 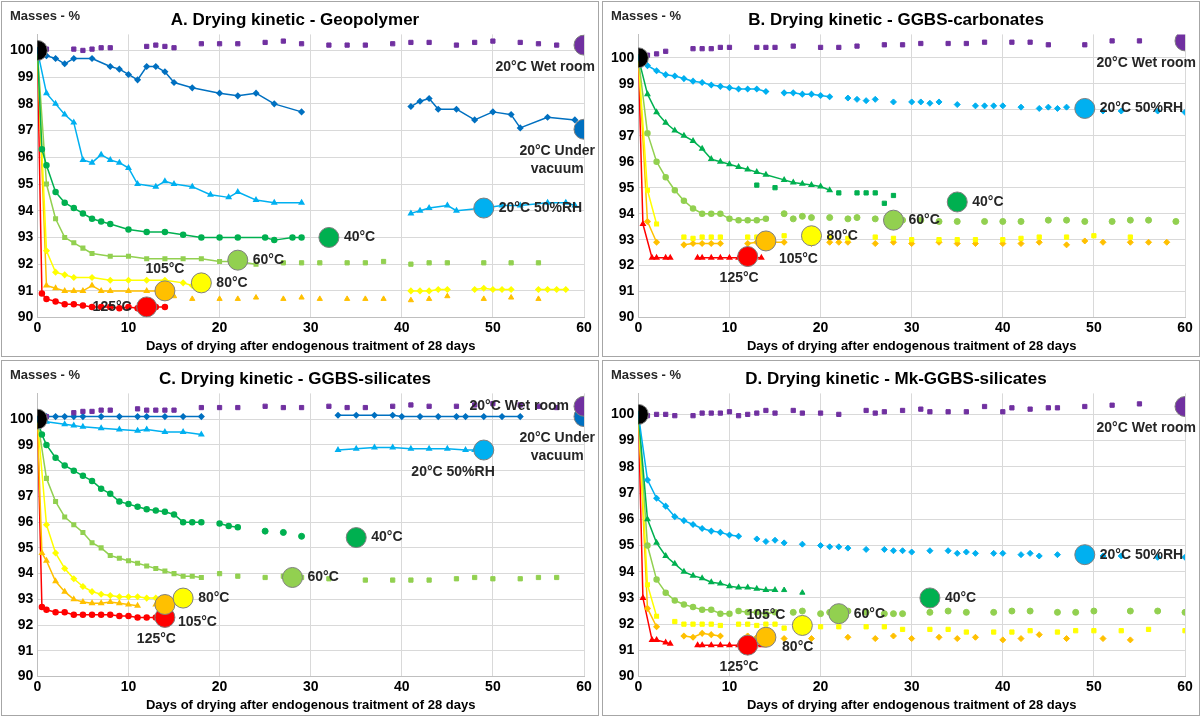 I want to click on chart-title: A. Drying kinetic - Geopolymer, so click(x=295, y=19).